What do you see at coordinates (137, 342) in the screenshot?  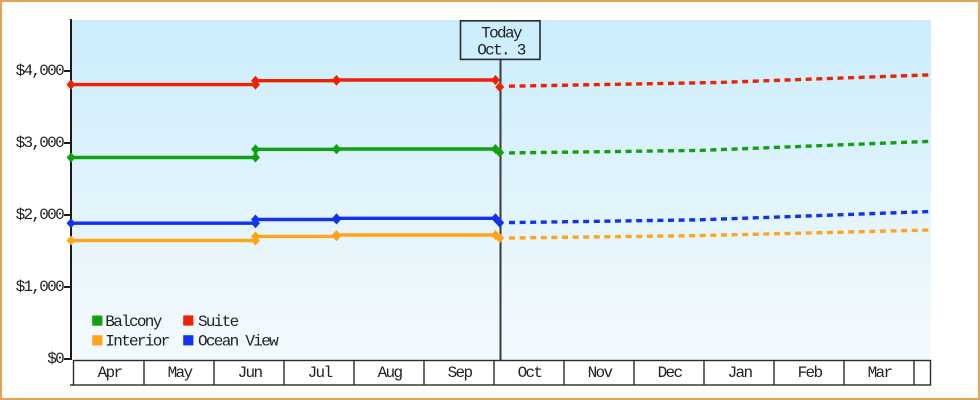 I see `svg-text: Interior` at bounding box center [137, 342].